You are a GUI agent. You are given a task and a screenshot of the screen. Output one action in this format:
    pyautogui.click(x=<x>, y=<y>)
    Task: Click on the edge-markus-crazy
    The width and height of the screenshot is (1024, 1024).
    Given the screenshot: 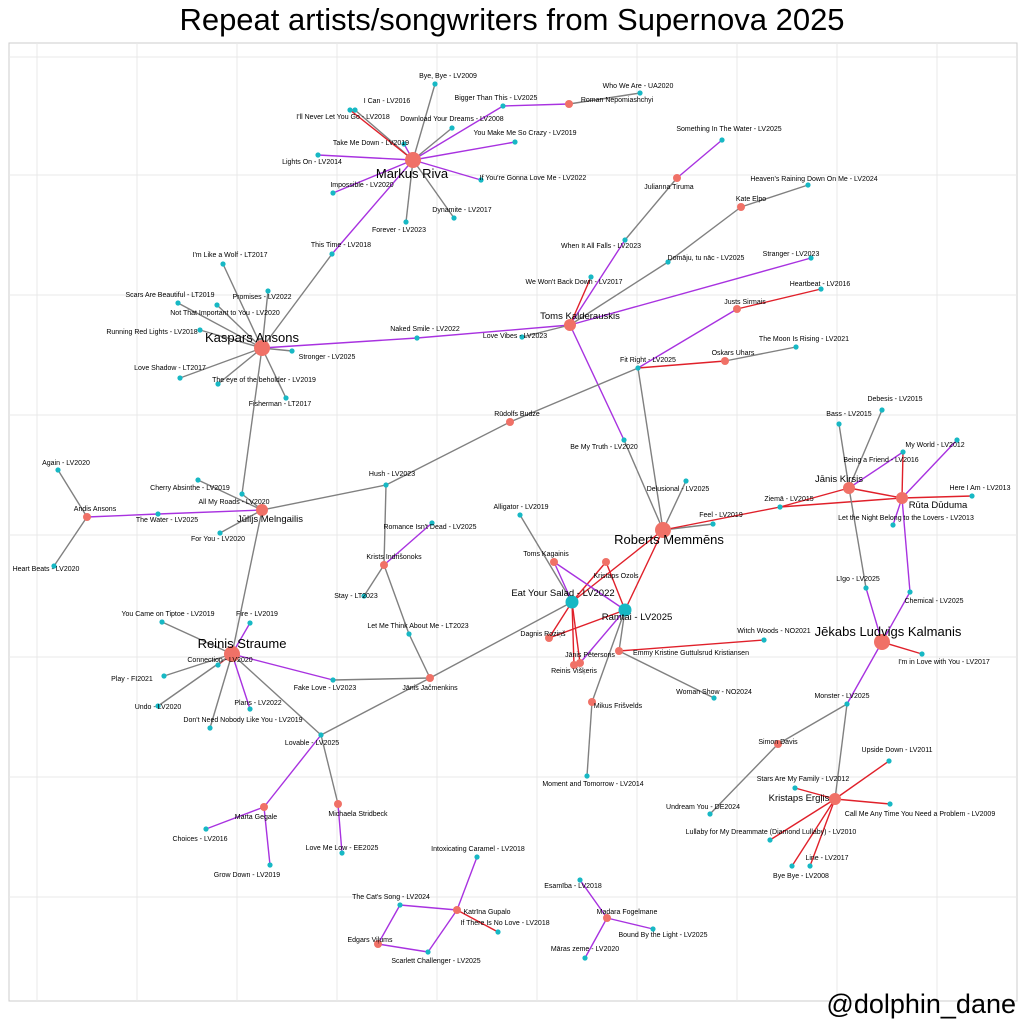 What is the action you would take?
    pyautogui.click(x=464, y=151)
    